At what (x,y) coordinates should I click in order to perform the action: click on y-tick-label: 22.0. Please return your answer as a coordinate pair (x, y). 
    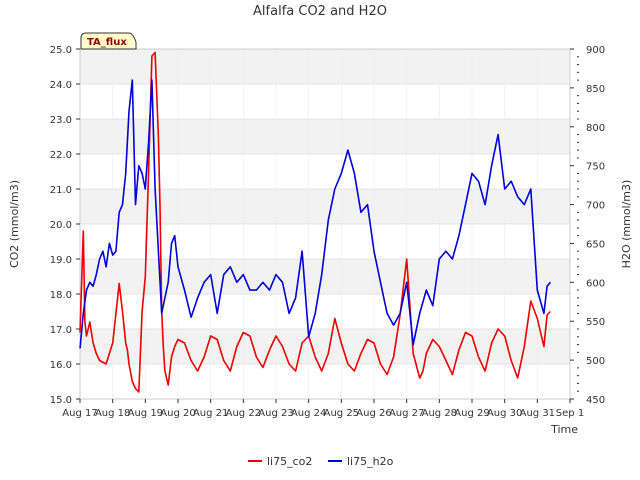
    Looking at the image, I should click on (61, 155).